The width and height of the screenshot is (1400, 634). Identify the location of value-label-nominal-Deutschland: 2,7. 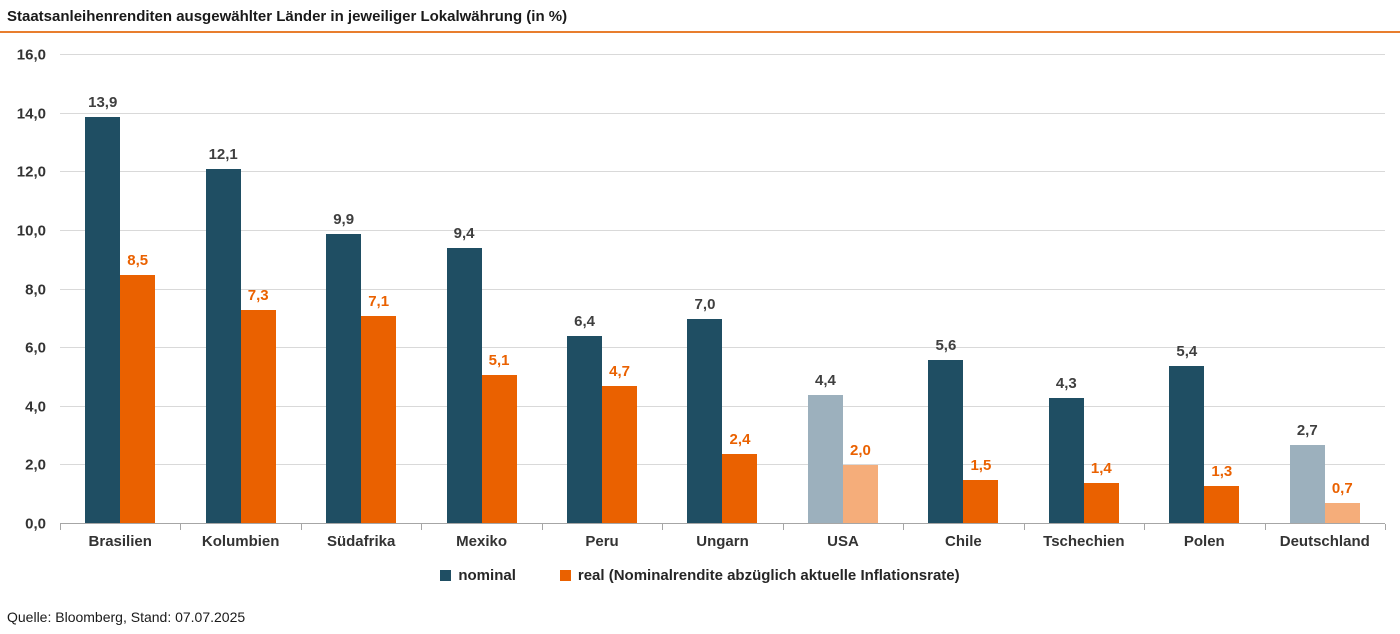
(1307, 430).